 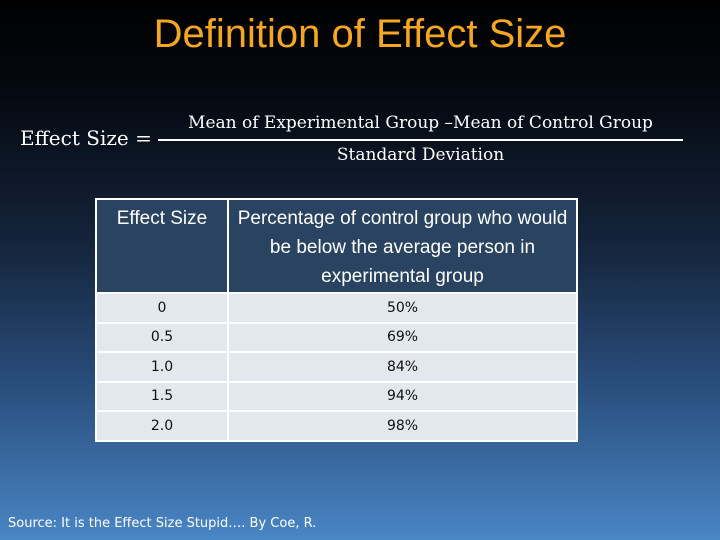 I want to click on percentage-cell: 84%, so click(x=403, y=368).